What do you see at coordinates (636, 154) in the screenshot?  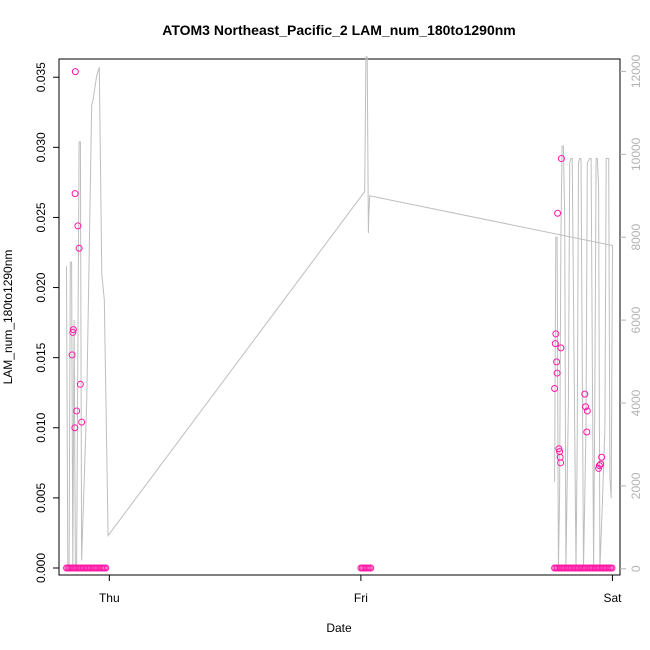 I see `y2-tick-label: 10000` at bounding box center [636, 154].